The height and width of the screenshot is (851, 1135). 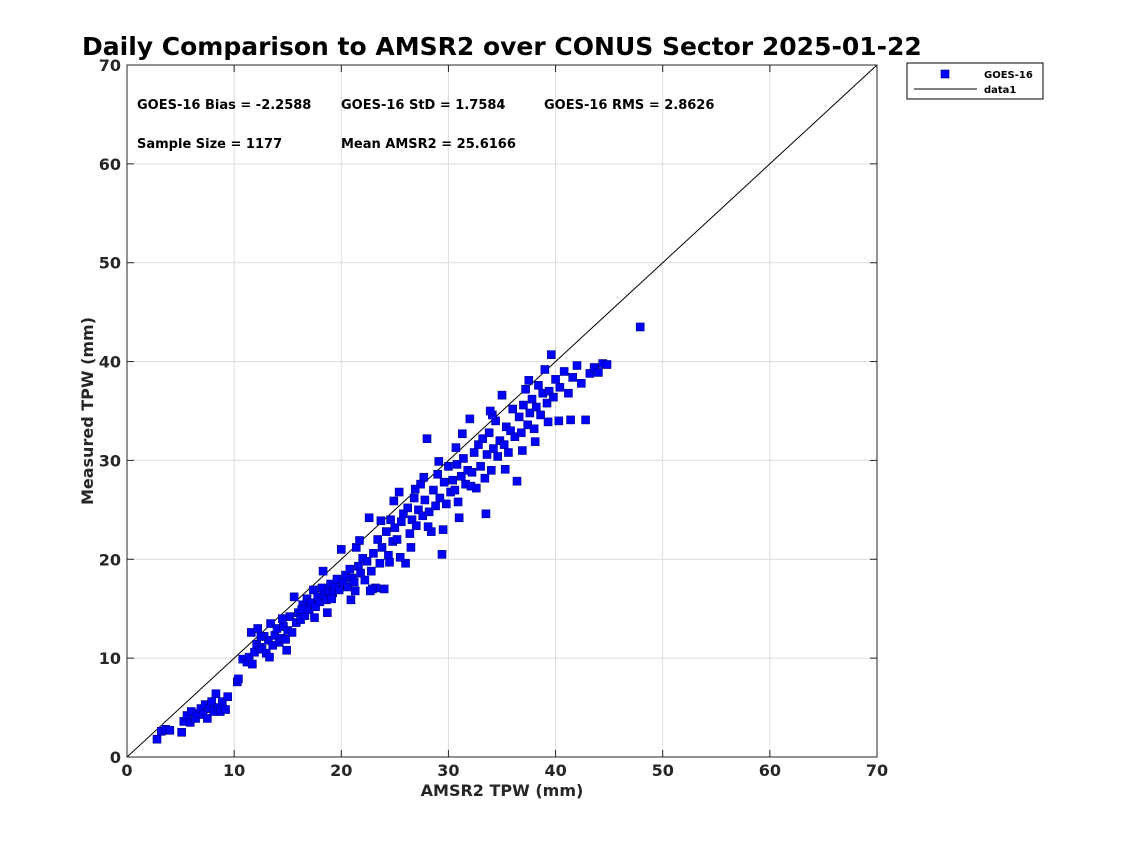 I want to click on y-tick-label: 50, so click(x=110, y=263).